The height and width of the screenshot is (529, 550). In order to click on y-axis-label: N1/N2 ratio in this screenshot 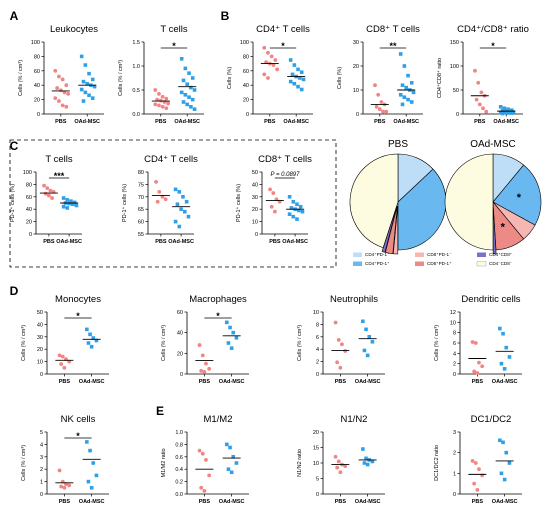, I will do `click(300, 463)`.